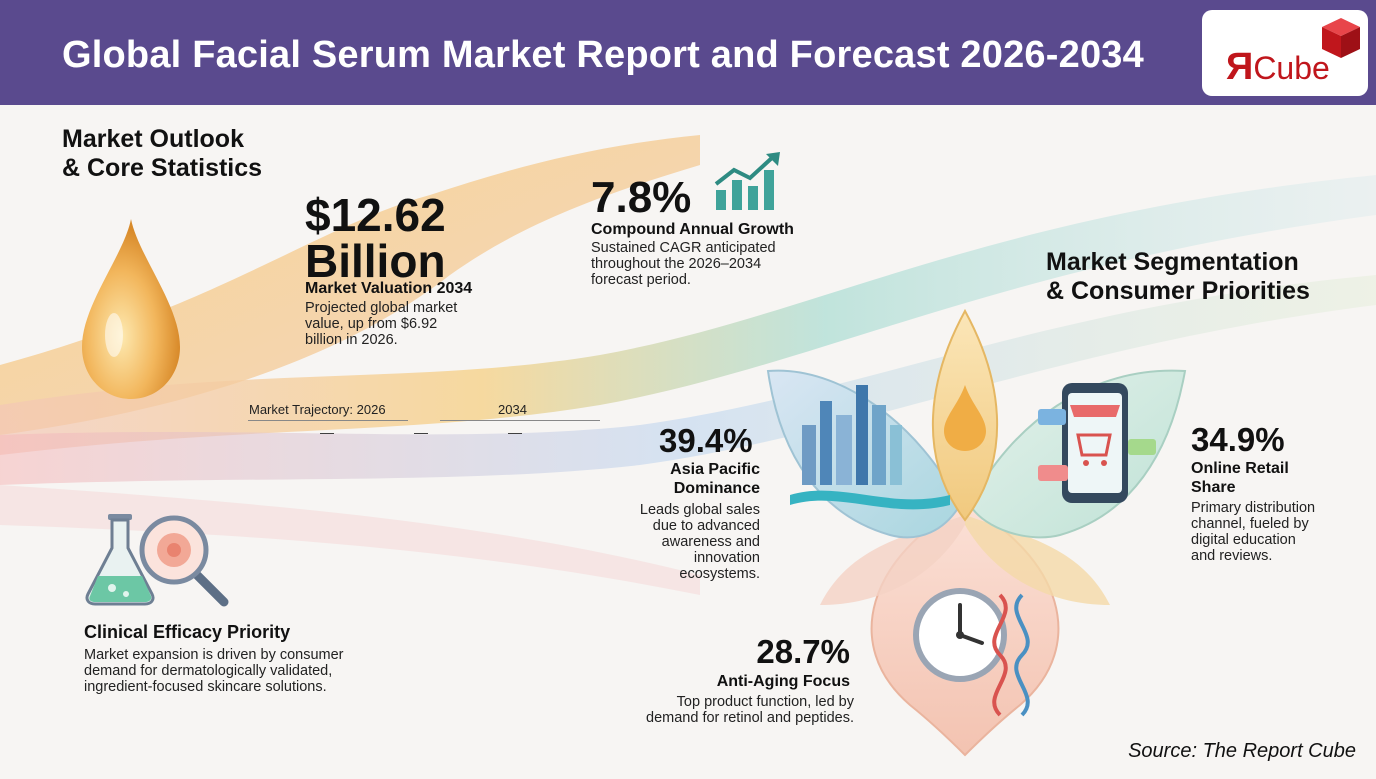 This screenshot has height=779, width=1376. I want to click on outlook-heading: Market Outlook & Core Statistics, so click(162, 153).